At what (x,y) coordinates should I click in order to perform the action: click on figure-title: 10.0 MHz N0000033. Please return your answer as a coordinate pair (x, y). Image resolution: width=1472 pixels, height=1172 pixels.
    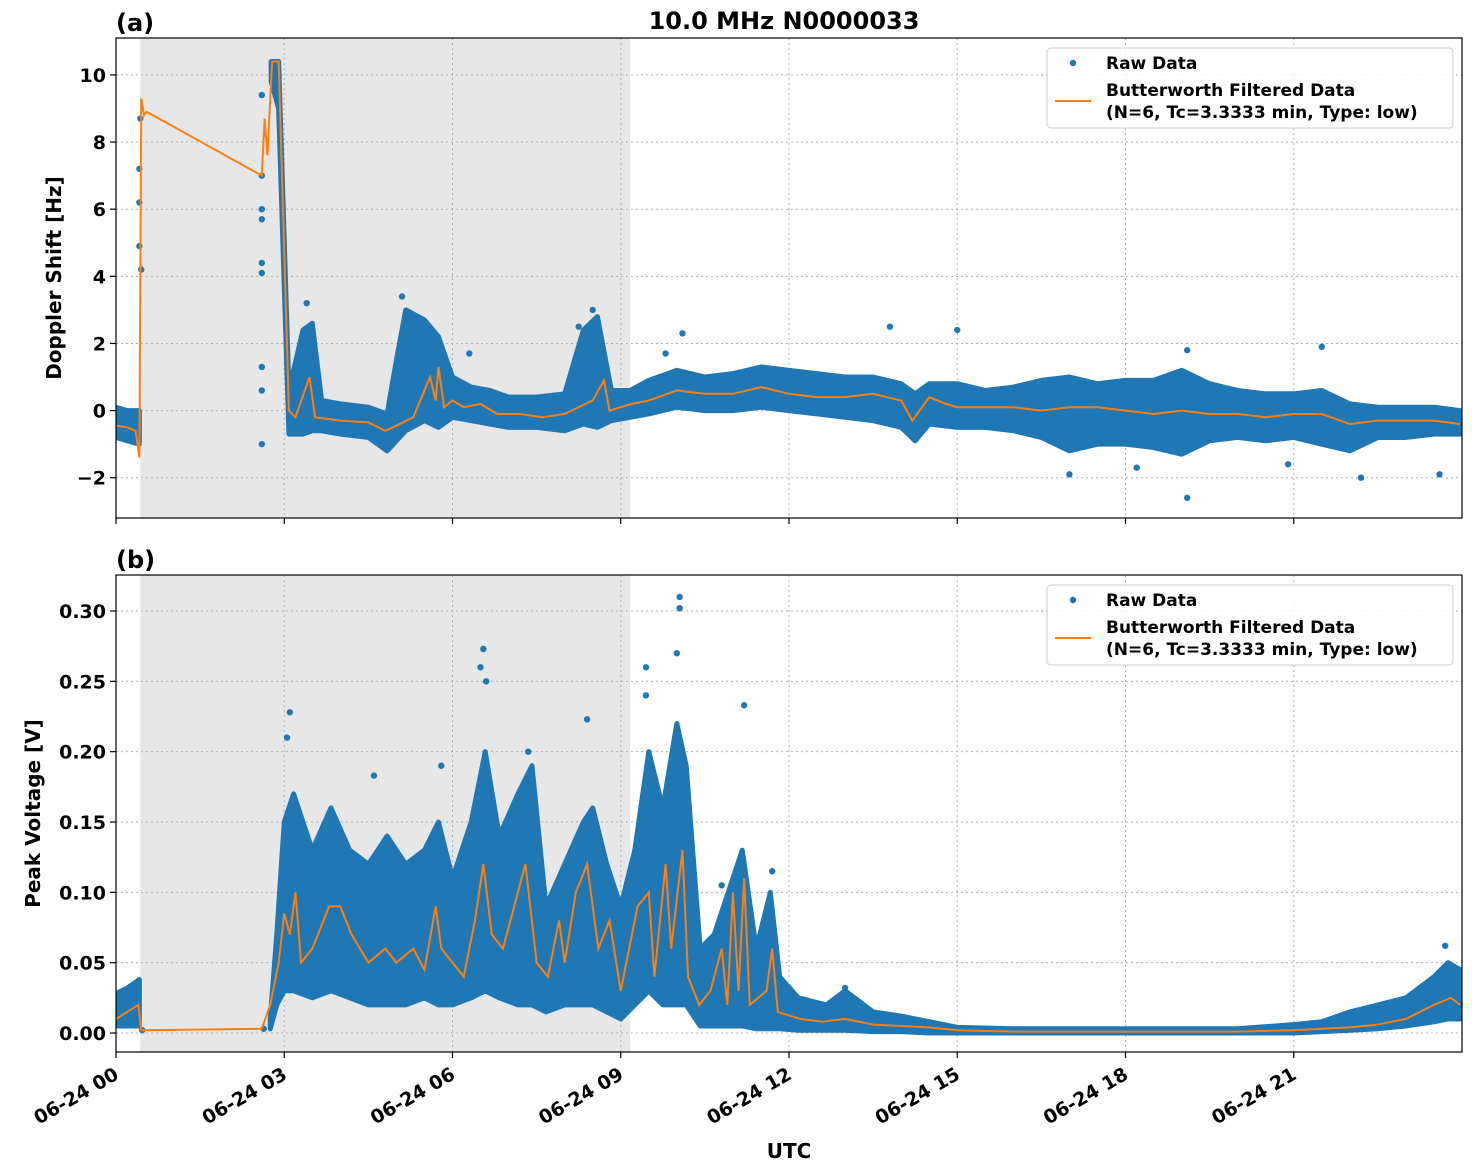
    Looking at the image, I should click on (784, 21).